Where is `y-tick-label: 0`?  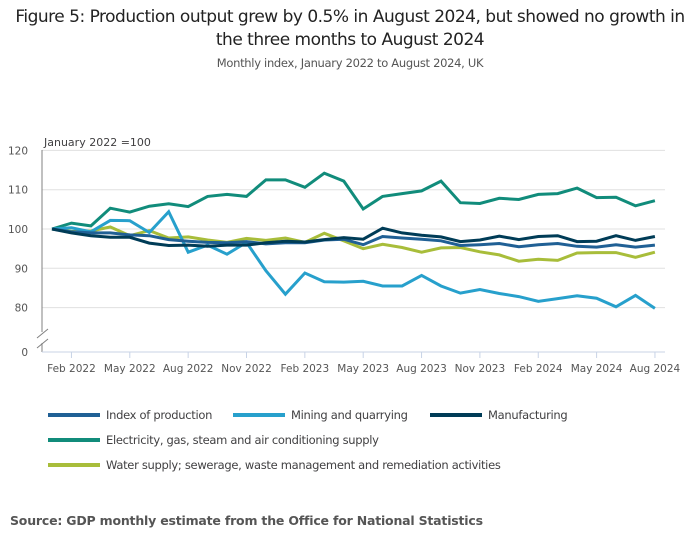 y-tick-label: 0 is located at coordinates (24, 353).